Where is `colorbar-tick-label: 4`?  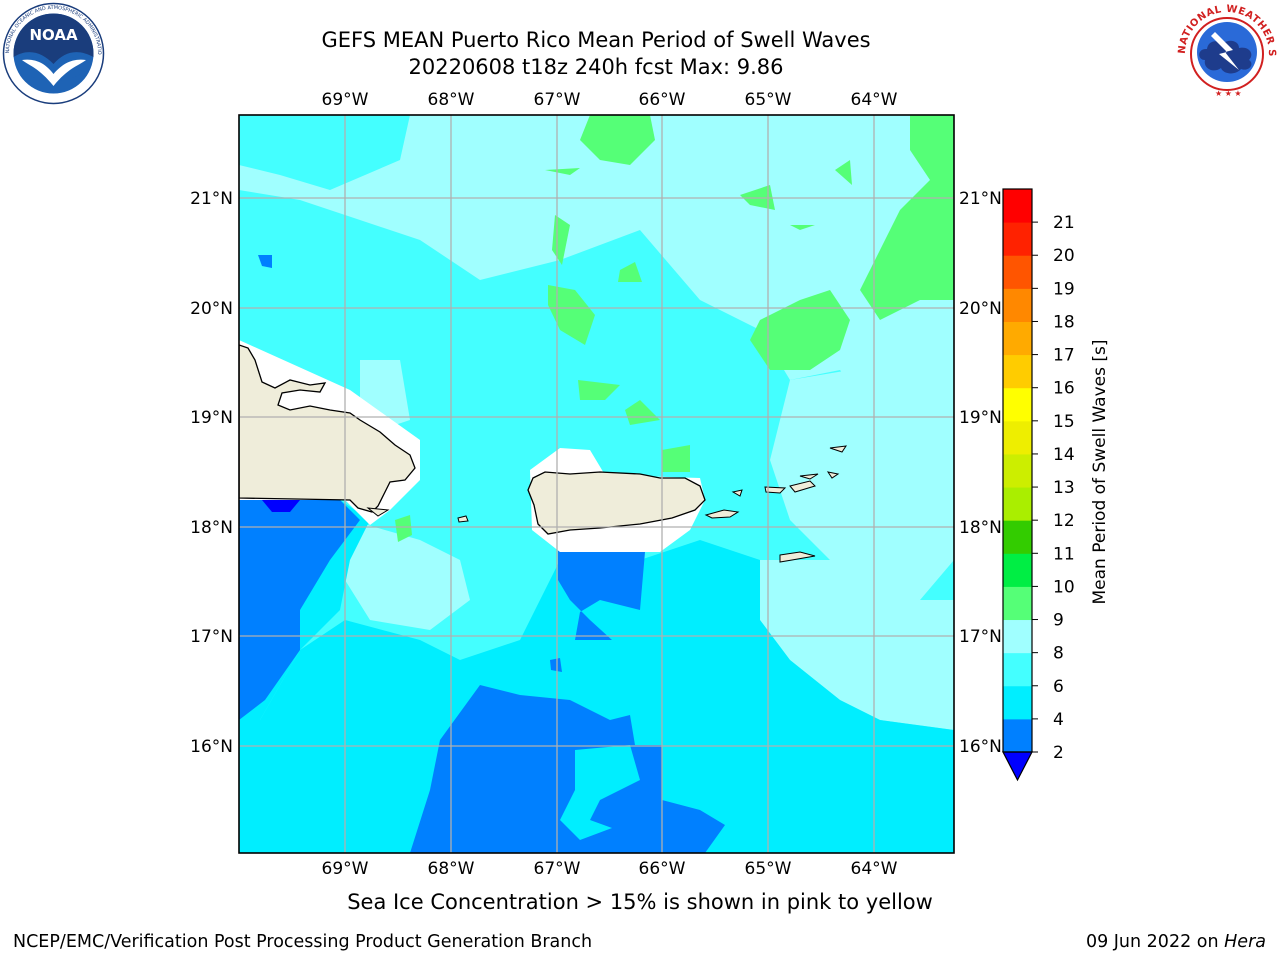 colorbar-tick-label: 4 is located at coordinates (1058, 720).